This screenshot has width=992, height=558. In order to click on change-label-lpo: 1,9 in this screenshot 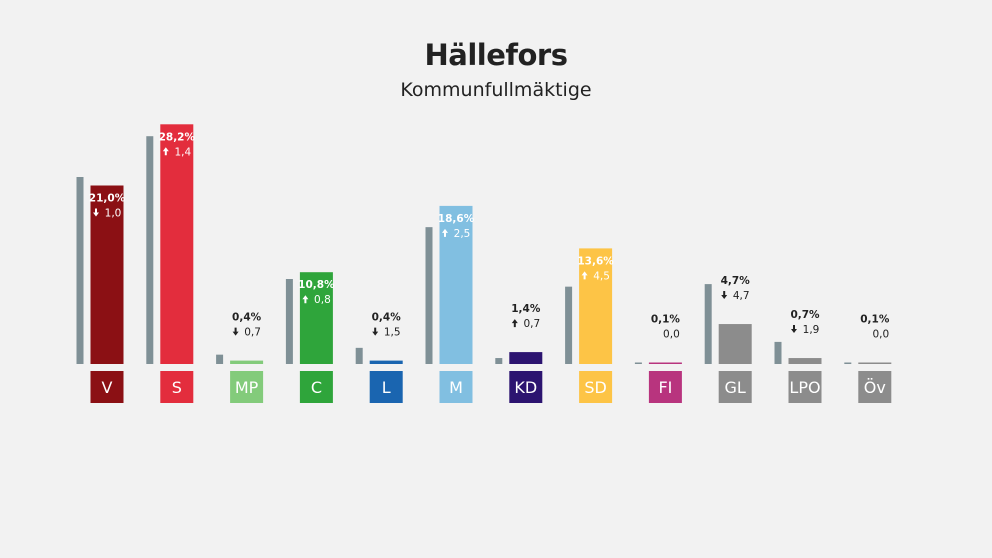, I will do `click(811, 330)`.